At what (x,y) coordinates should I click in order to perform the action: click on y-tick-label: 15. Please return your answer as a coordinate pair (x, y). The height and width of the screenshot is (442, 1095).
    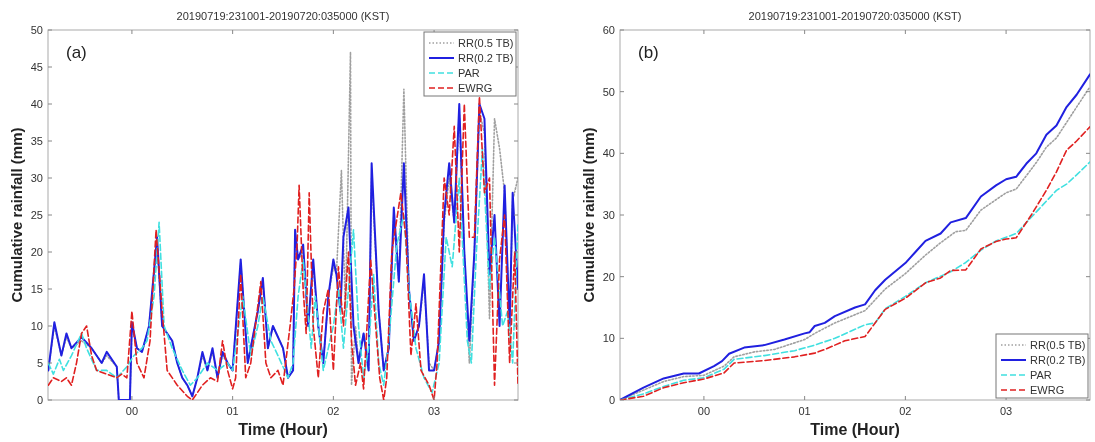
    Looking at the image, I should click on (36, 289).